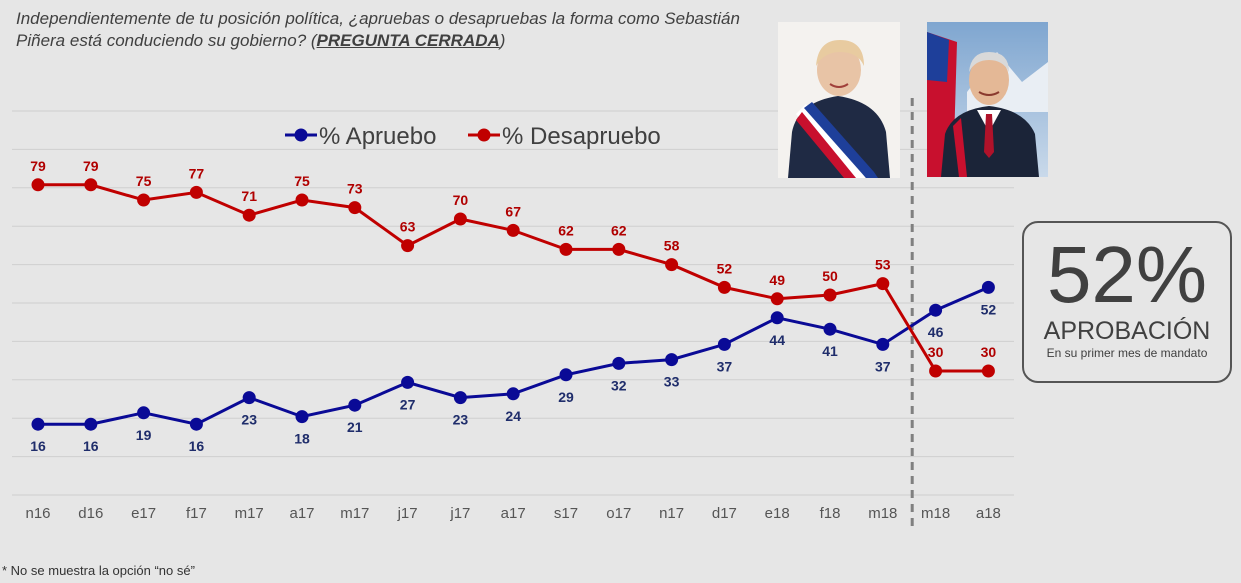  I want to click on x-tick-label: d16, so click(90, 513).